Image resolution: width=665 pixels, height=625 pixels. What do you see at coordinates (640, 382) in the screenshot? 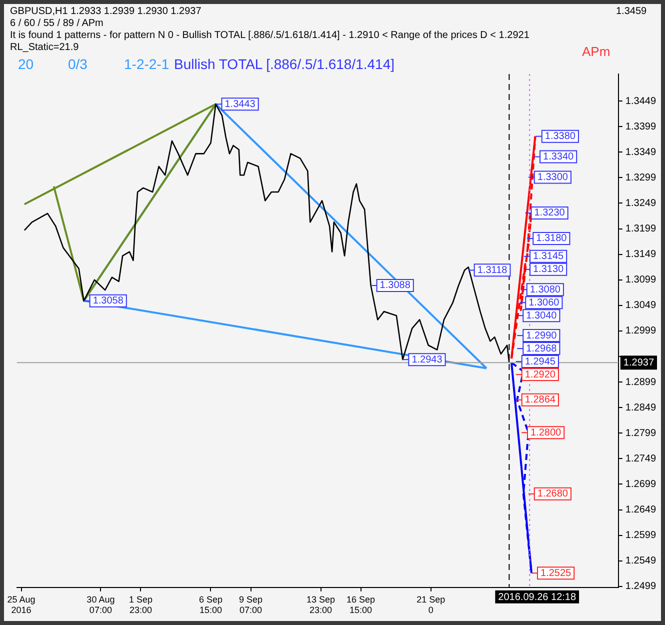
I see `y-tick-label: 1.2899` at bounding box center [640, 382].